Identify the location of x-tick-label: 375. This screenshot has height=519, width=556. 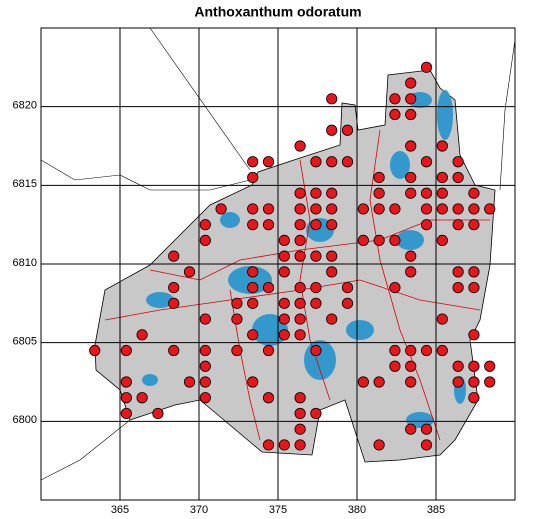
(278, 510).